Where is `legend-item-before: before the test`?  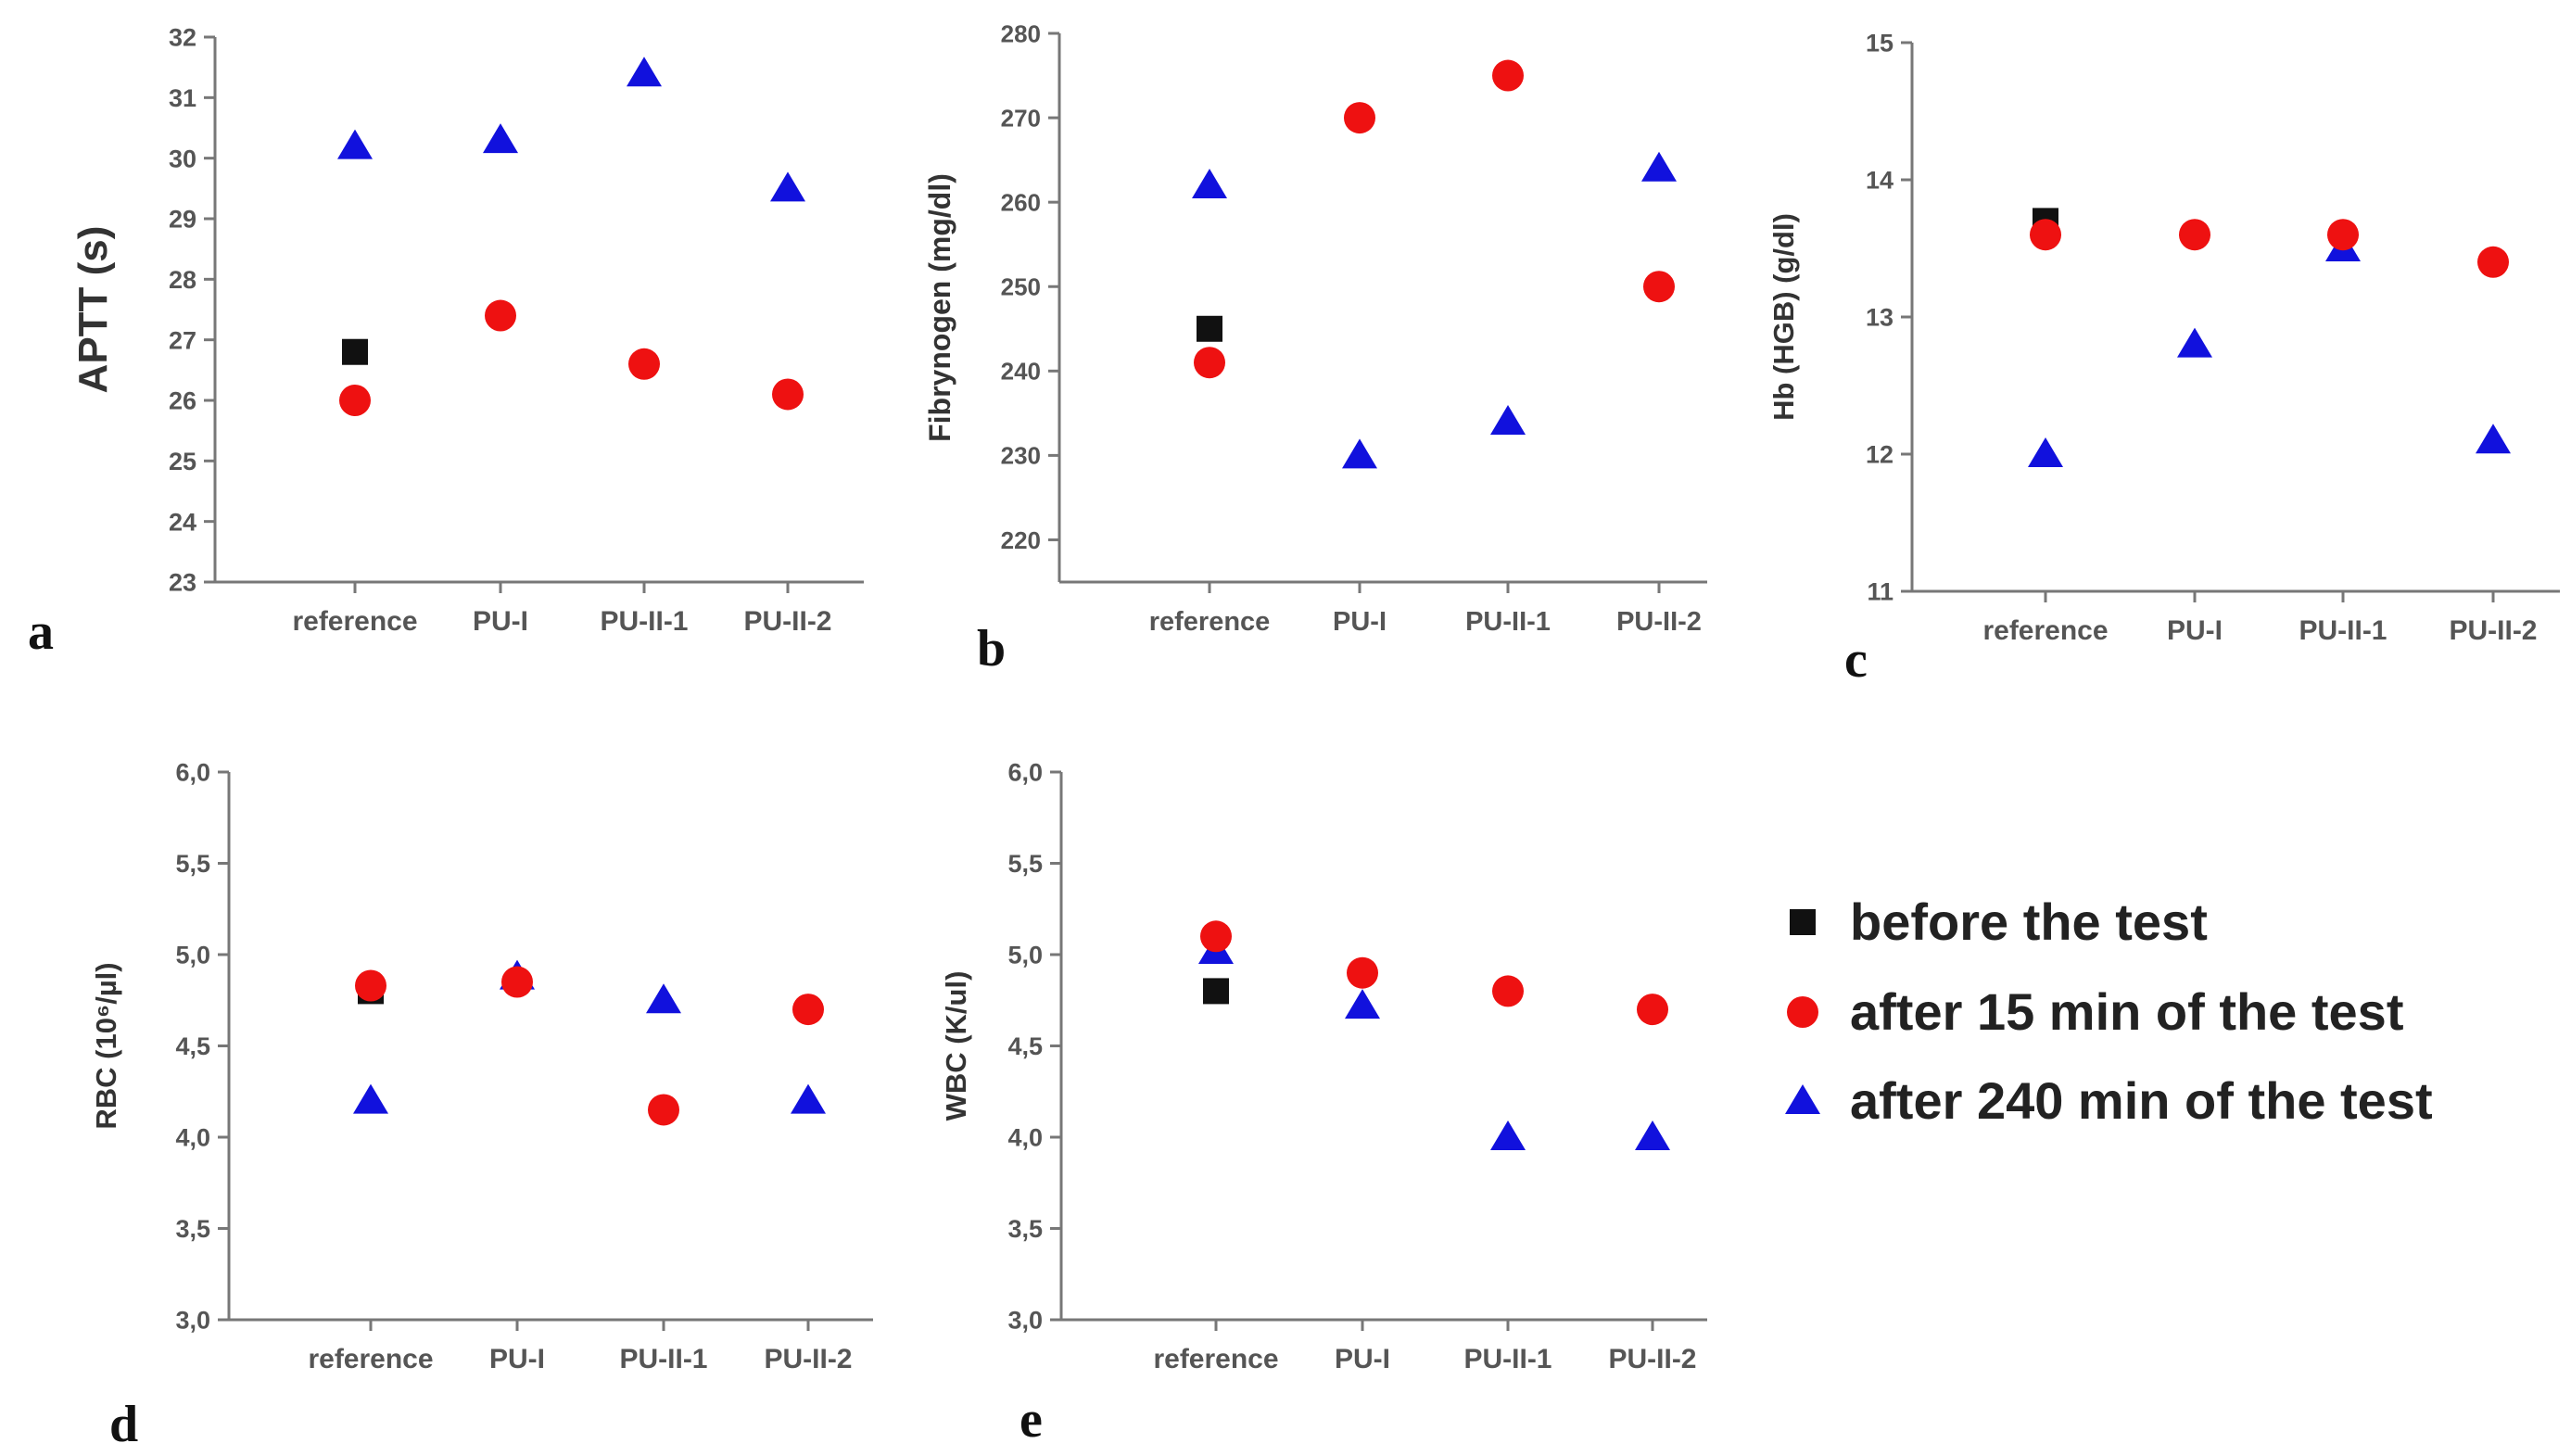
legend-item-before: before the test is located at coordinates (1999, 922).